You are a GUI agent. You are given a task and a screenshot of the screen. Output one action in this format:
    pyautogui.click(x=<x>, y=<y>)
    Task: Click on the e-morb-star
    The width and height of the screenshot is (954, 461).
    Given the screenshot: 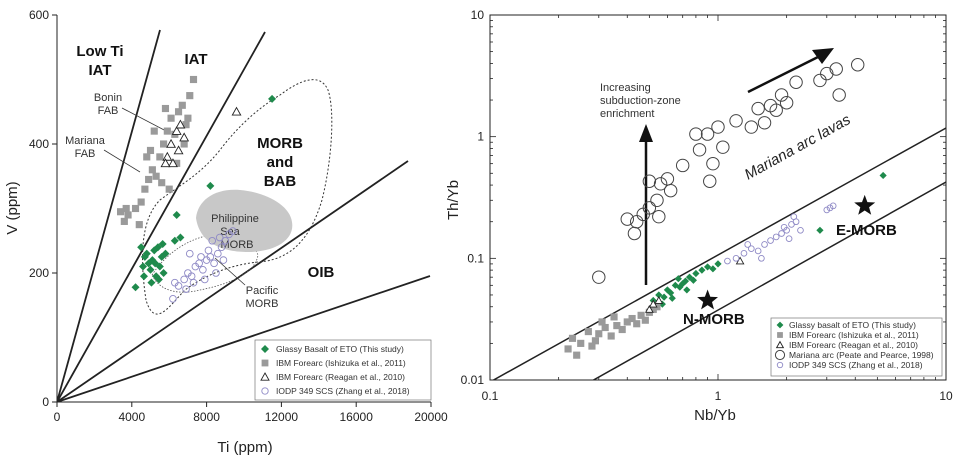 What is the action you would take?
    pyautogui.click(x=865, y=204)
    